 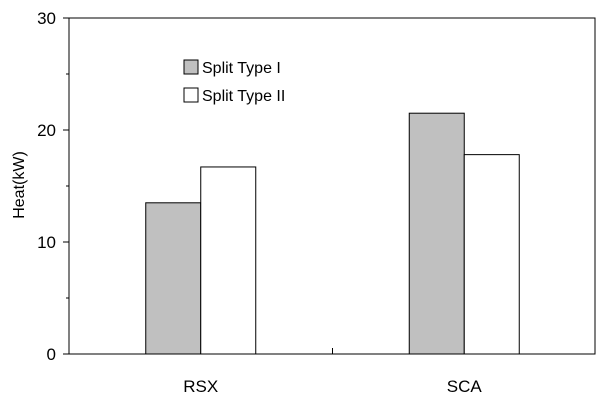 What do you see at coordinates (241, 68) in the screenshot?
I see `legend-label-1: Split Type I` at bounding box center [241, 68].